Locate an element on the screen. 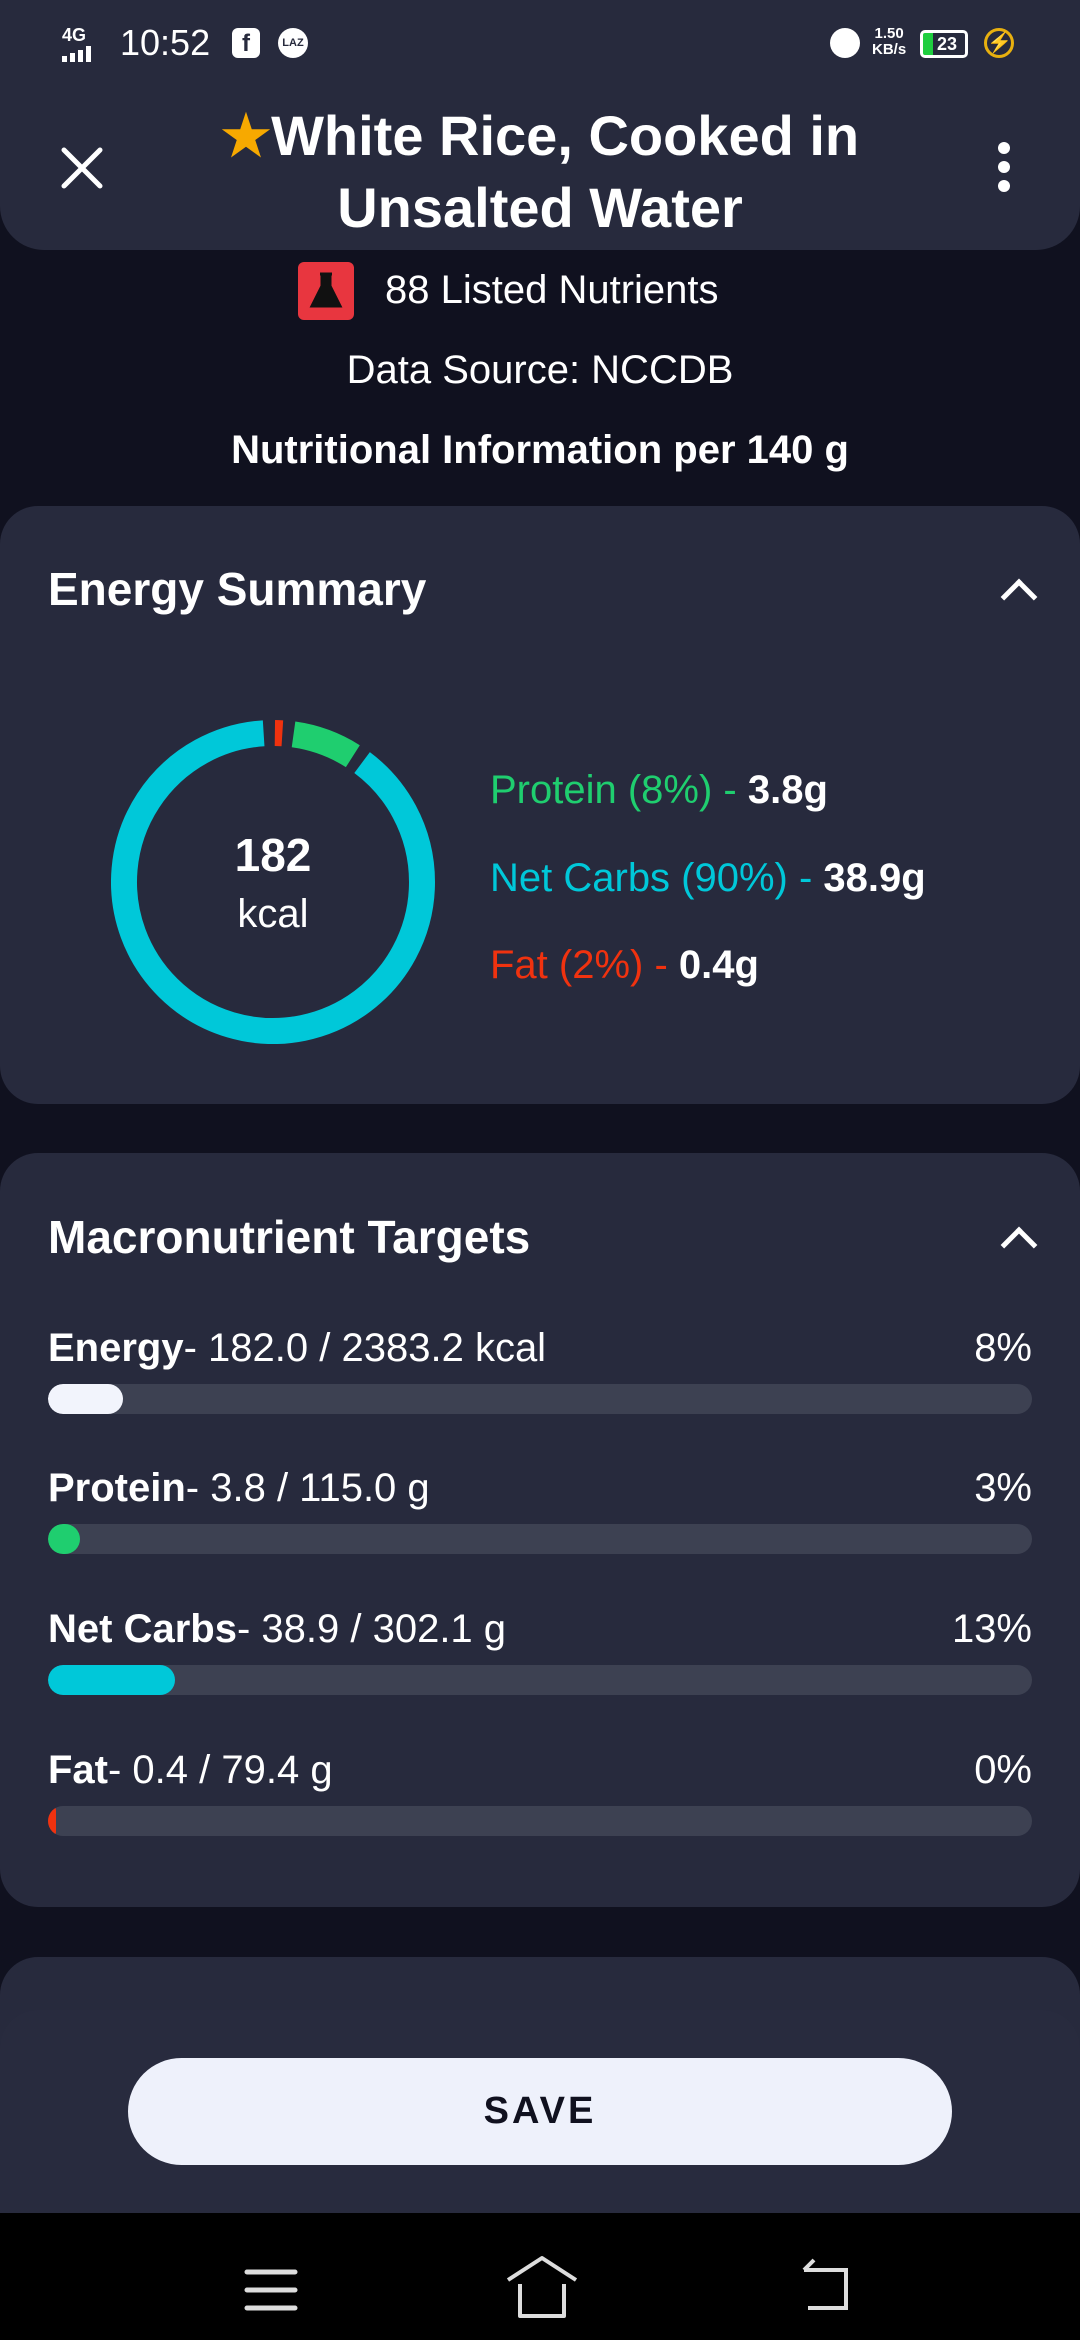 This screenshot has width=1080, height=2340. target-label-energy: Energy- 182.0 / 2383.2 kcal is located at coordinates (297, 1348).